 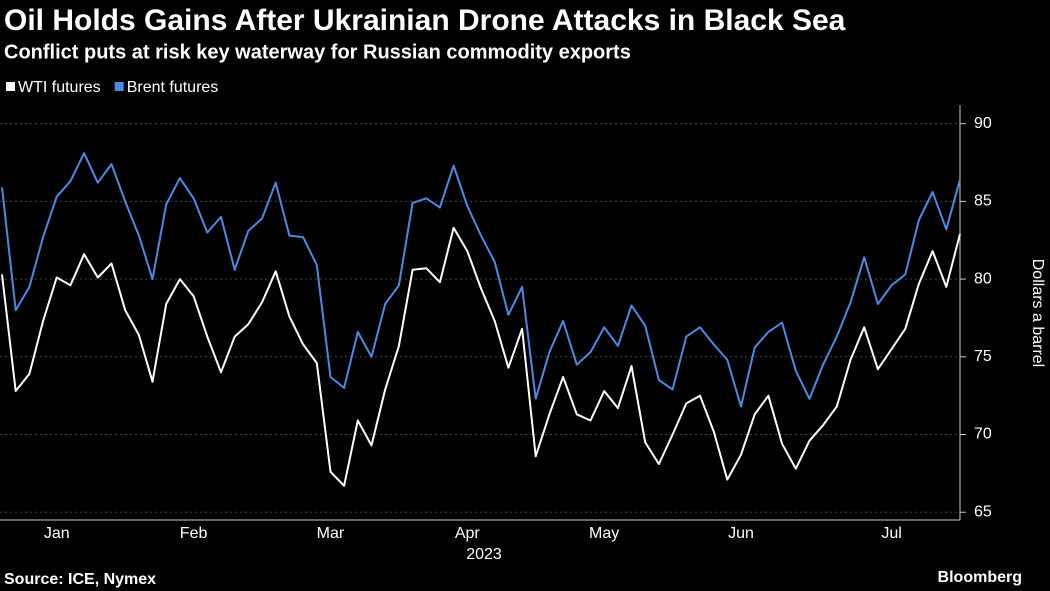 What do you see at coordinates (173, 87) in the screenshot?
I see `legend-label: Brent futures` at bounding box center [173, 87].